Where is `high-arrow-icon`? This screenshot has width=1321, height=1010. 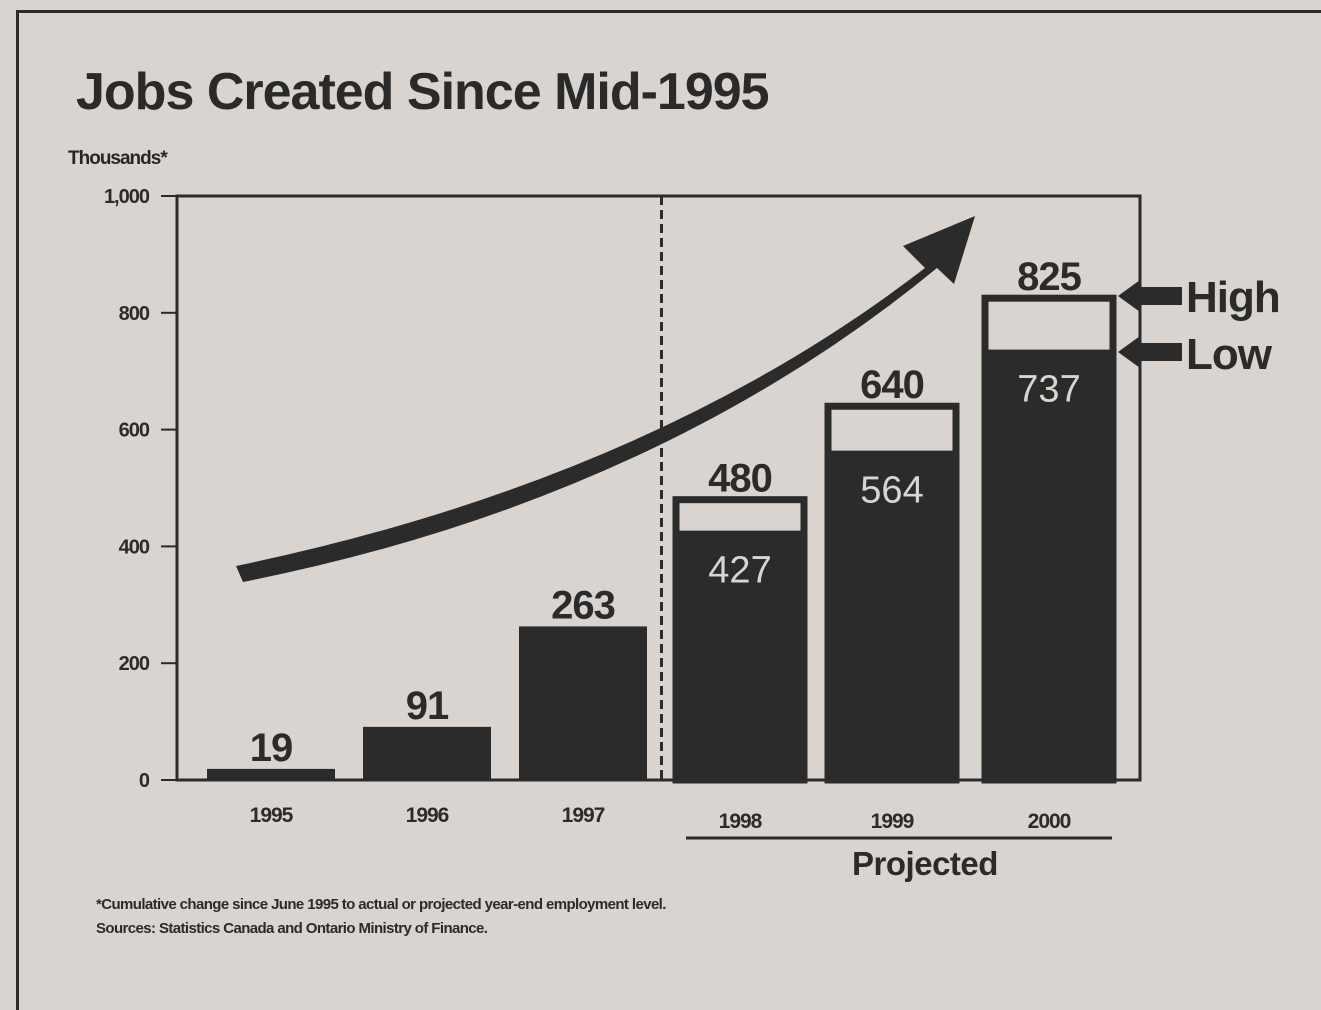
high-arrow-icon is located at coordinates (1150, 296).